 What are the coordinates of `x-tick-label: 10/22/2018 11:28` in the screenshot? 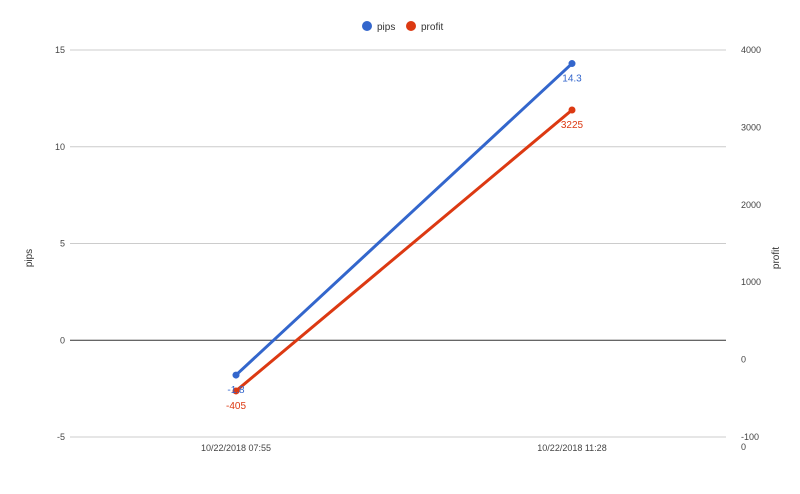 It's located at (571, 448).